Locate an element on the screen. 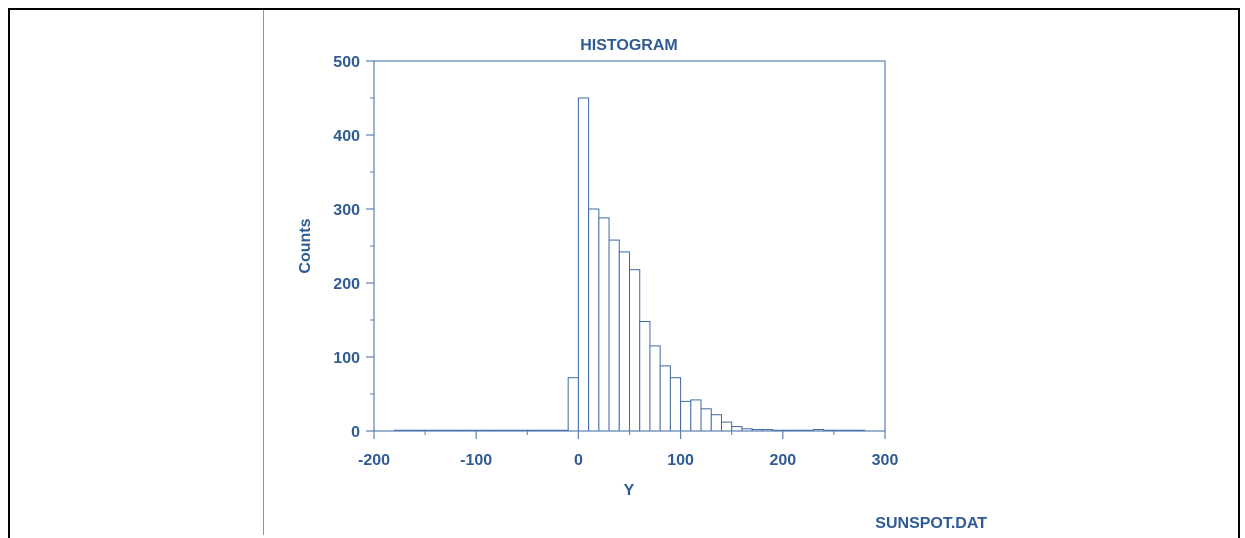 This screenshot has width=1245, height=538. x-tick-label: 300 is located at coordinates (885, 460).